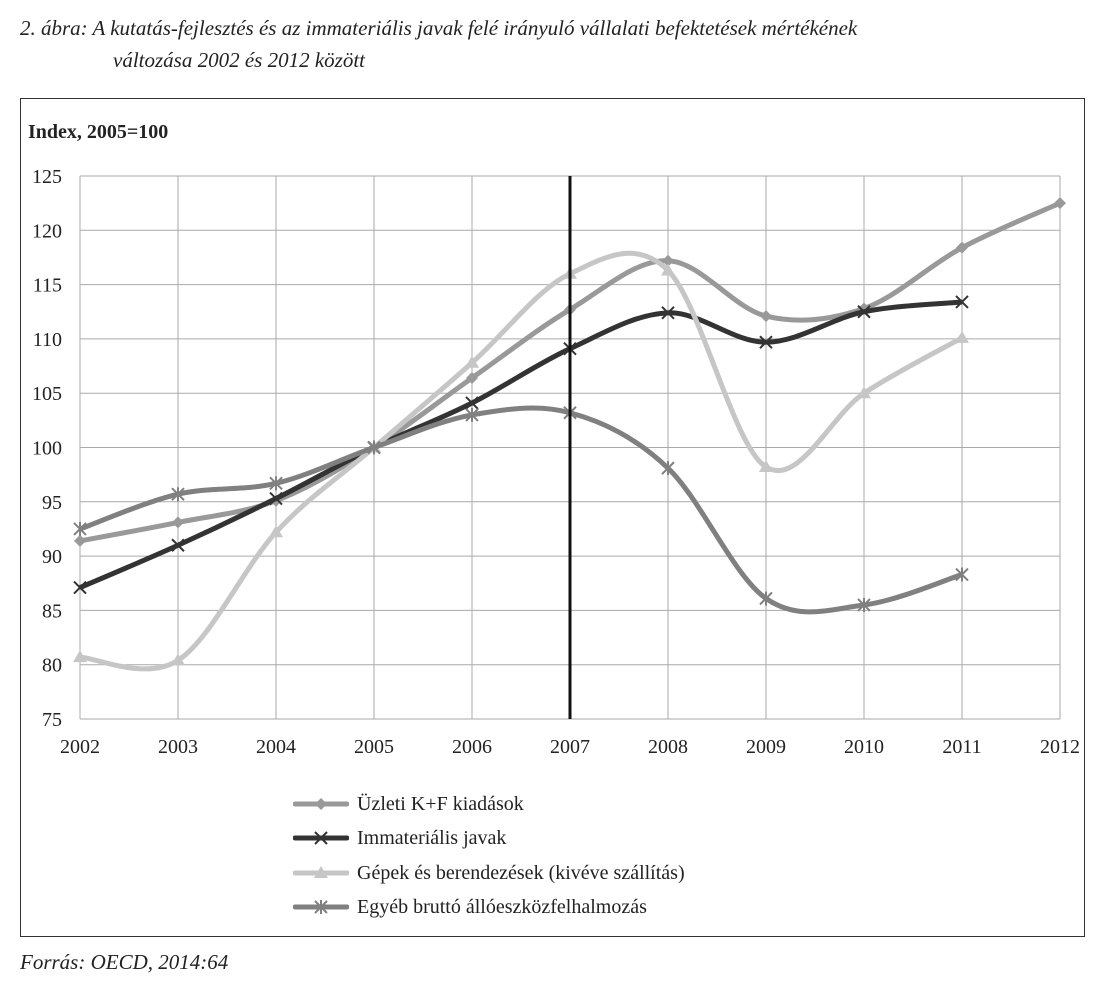  I want to click on y-tick-label: 120, so click(47, 231).